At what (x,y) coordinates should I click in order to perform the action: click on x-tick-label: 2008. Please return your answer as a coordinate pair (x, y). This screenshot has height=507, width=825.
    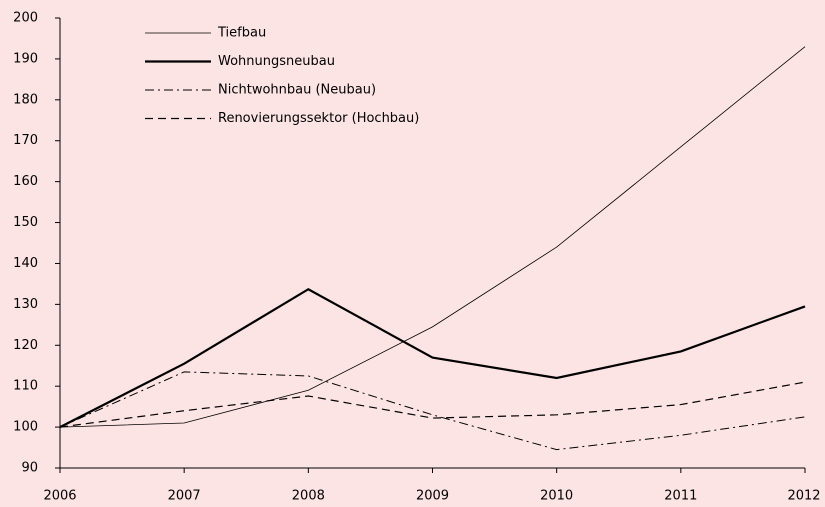
    Looking at the image, I should click on (308, 496).